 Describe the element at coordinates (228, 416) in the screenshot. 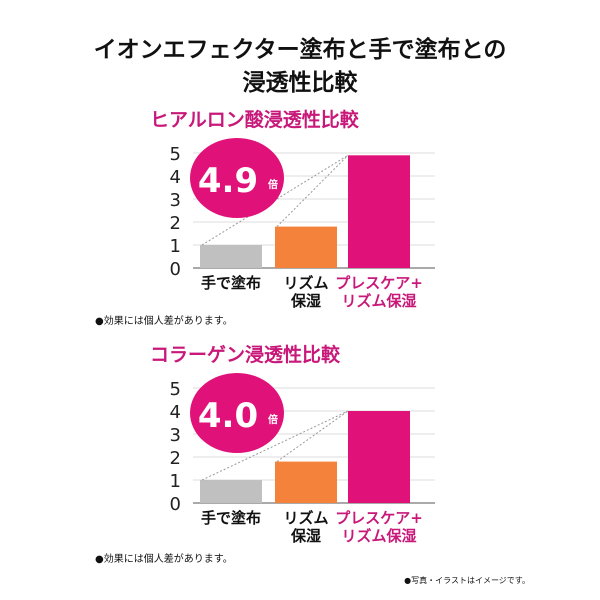

I see `badge-value: 4.0` at that location.